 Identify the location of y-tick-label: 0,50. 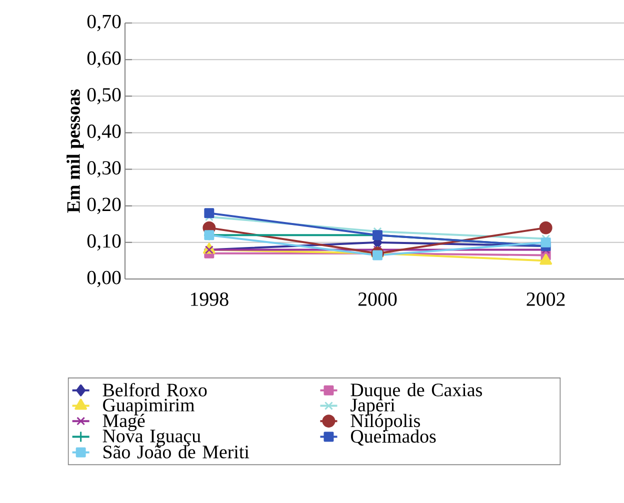
(104, 96).